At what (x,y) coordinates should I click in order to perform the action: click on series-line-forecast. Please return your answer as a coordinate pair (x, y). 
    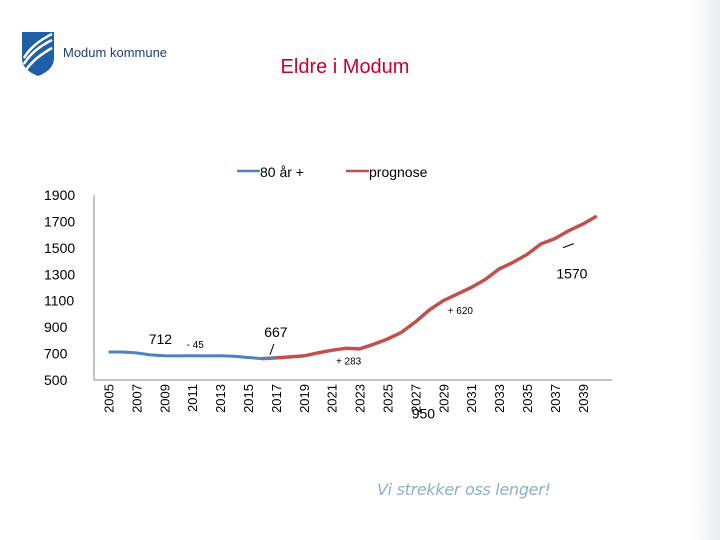
    Looking at the image, I should click on (429, 287).